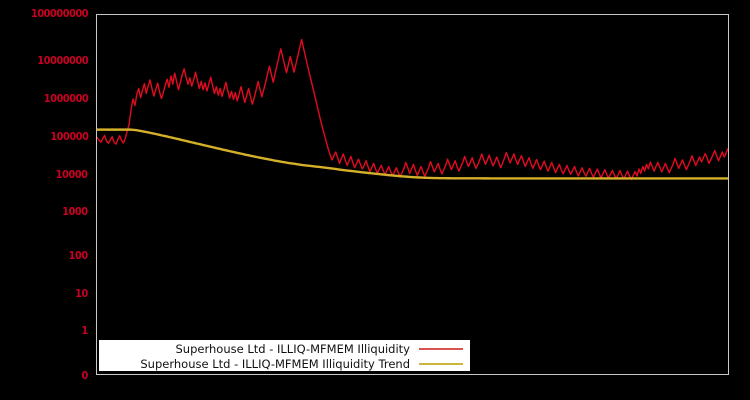 The width and height of the screenshot is (750, 400). I want to click on y-axis-tick-100: 100, so click(78, 256).